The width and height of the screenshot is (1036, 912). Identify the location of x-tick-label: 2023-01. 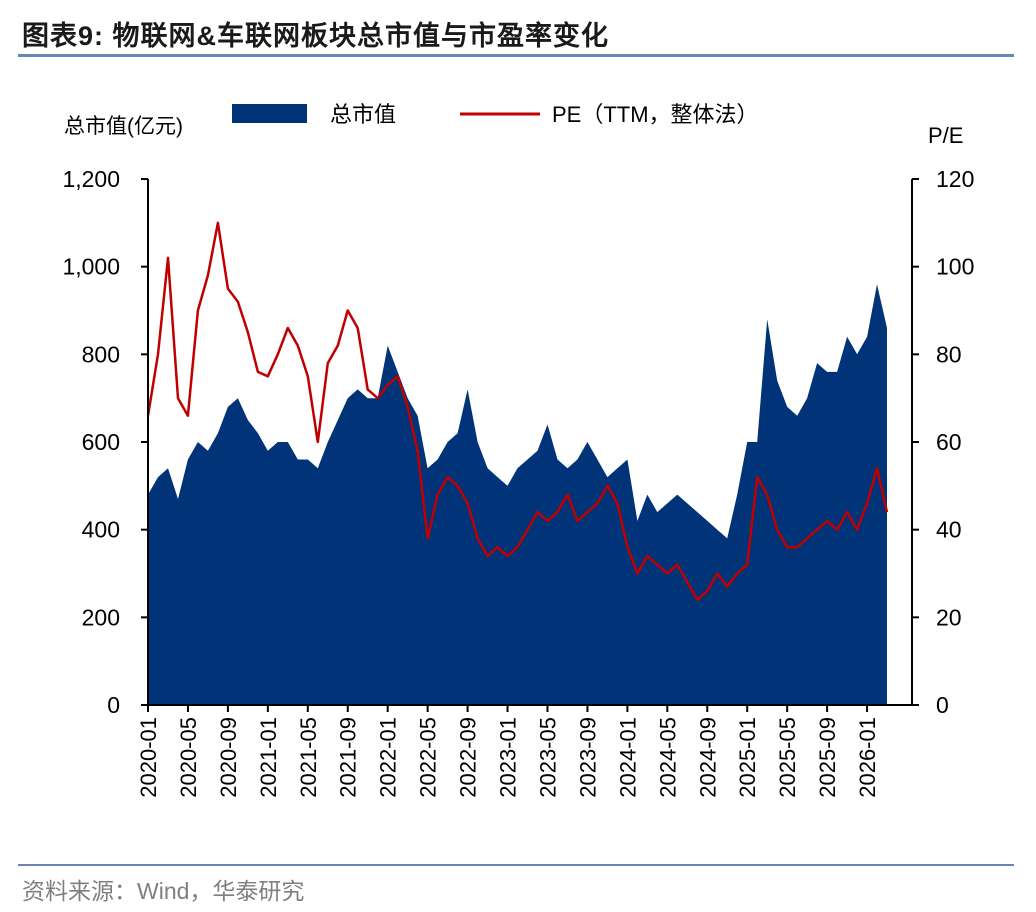
(508, 757).